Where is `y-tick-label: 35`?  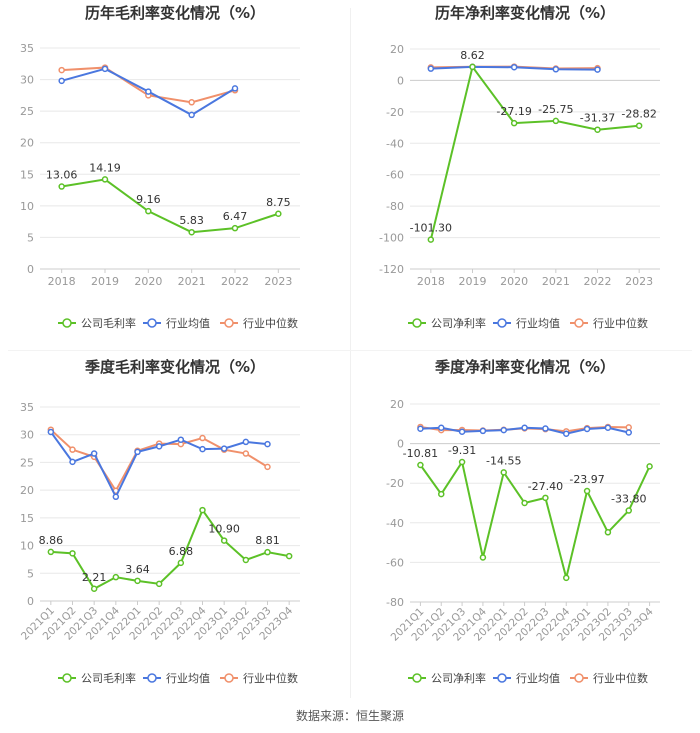 y-tick-label: 35 is located at coordinates (27, 407).